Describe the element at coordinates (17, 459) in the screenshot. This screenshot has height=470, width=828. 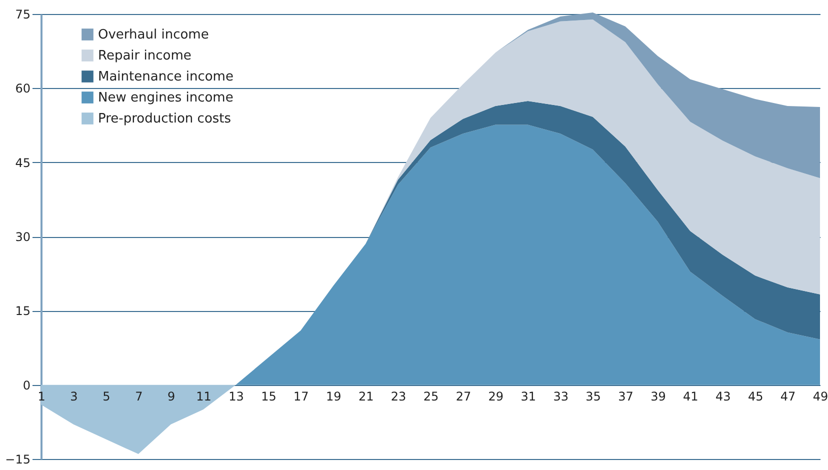
I see `y-tick-label: −15` at that location.